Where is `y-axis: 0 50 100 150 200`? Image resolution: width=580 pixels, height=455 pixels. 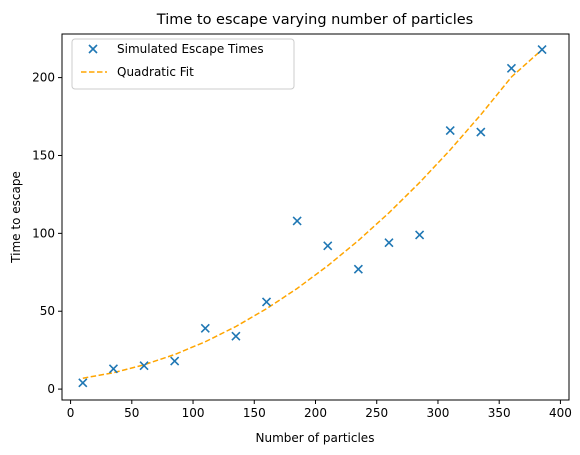
y-axis: 0 50 100 150 200 is located at coordinates (47, 233).